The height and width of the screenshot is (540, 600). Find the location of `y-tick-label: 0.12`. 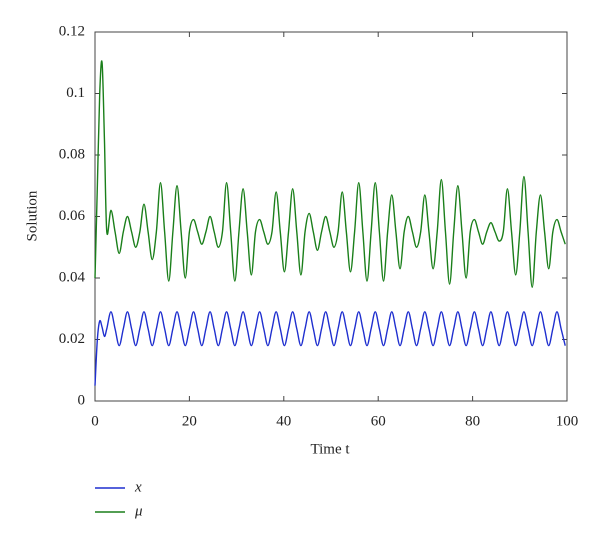

y-tick-label: 0.12 is located at coordinates (72, 31).